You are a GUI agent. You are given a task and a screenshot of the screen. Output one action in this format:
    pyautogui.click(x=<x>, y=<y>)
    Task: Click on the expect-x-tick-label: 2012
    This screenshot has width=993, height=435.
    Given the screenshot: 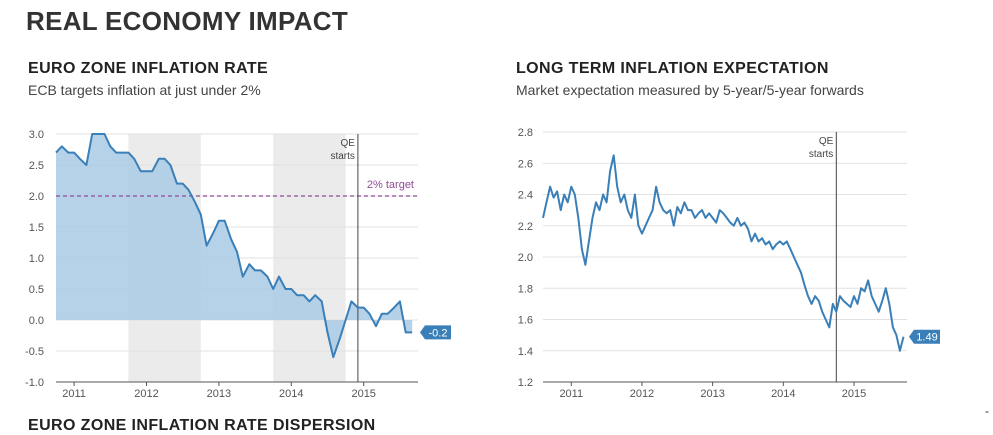 What is the action you would take?
    pyautogui.click(x=642, y=394)
    